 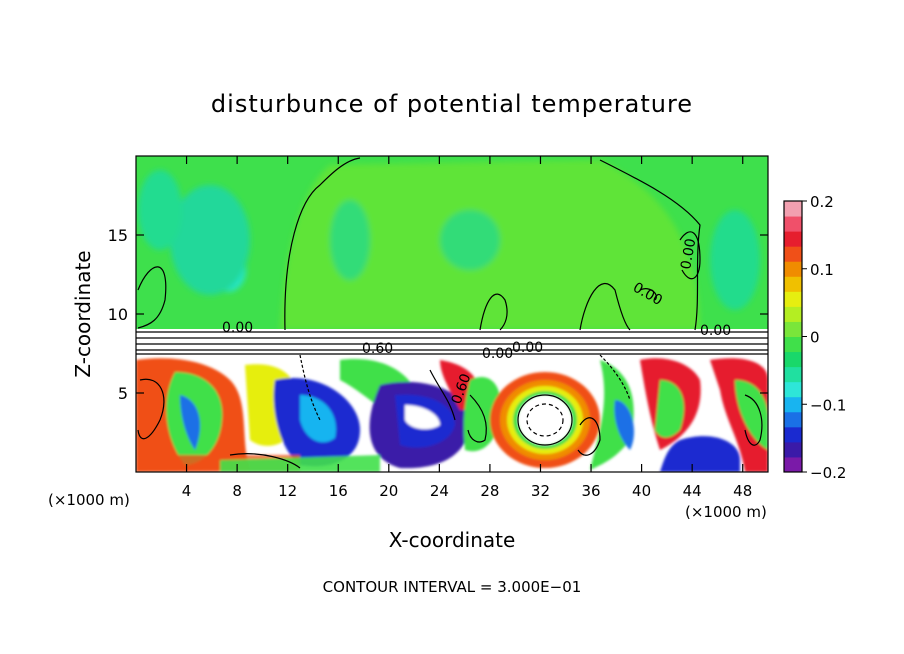 I want to click on x-tick-label: 4, so click(x=187, y=491).